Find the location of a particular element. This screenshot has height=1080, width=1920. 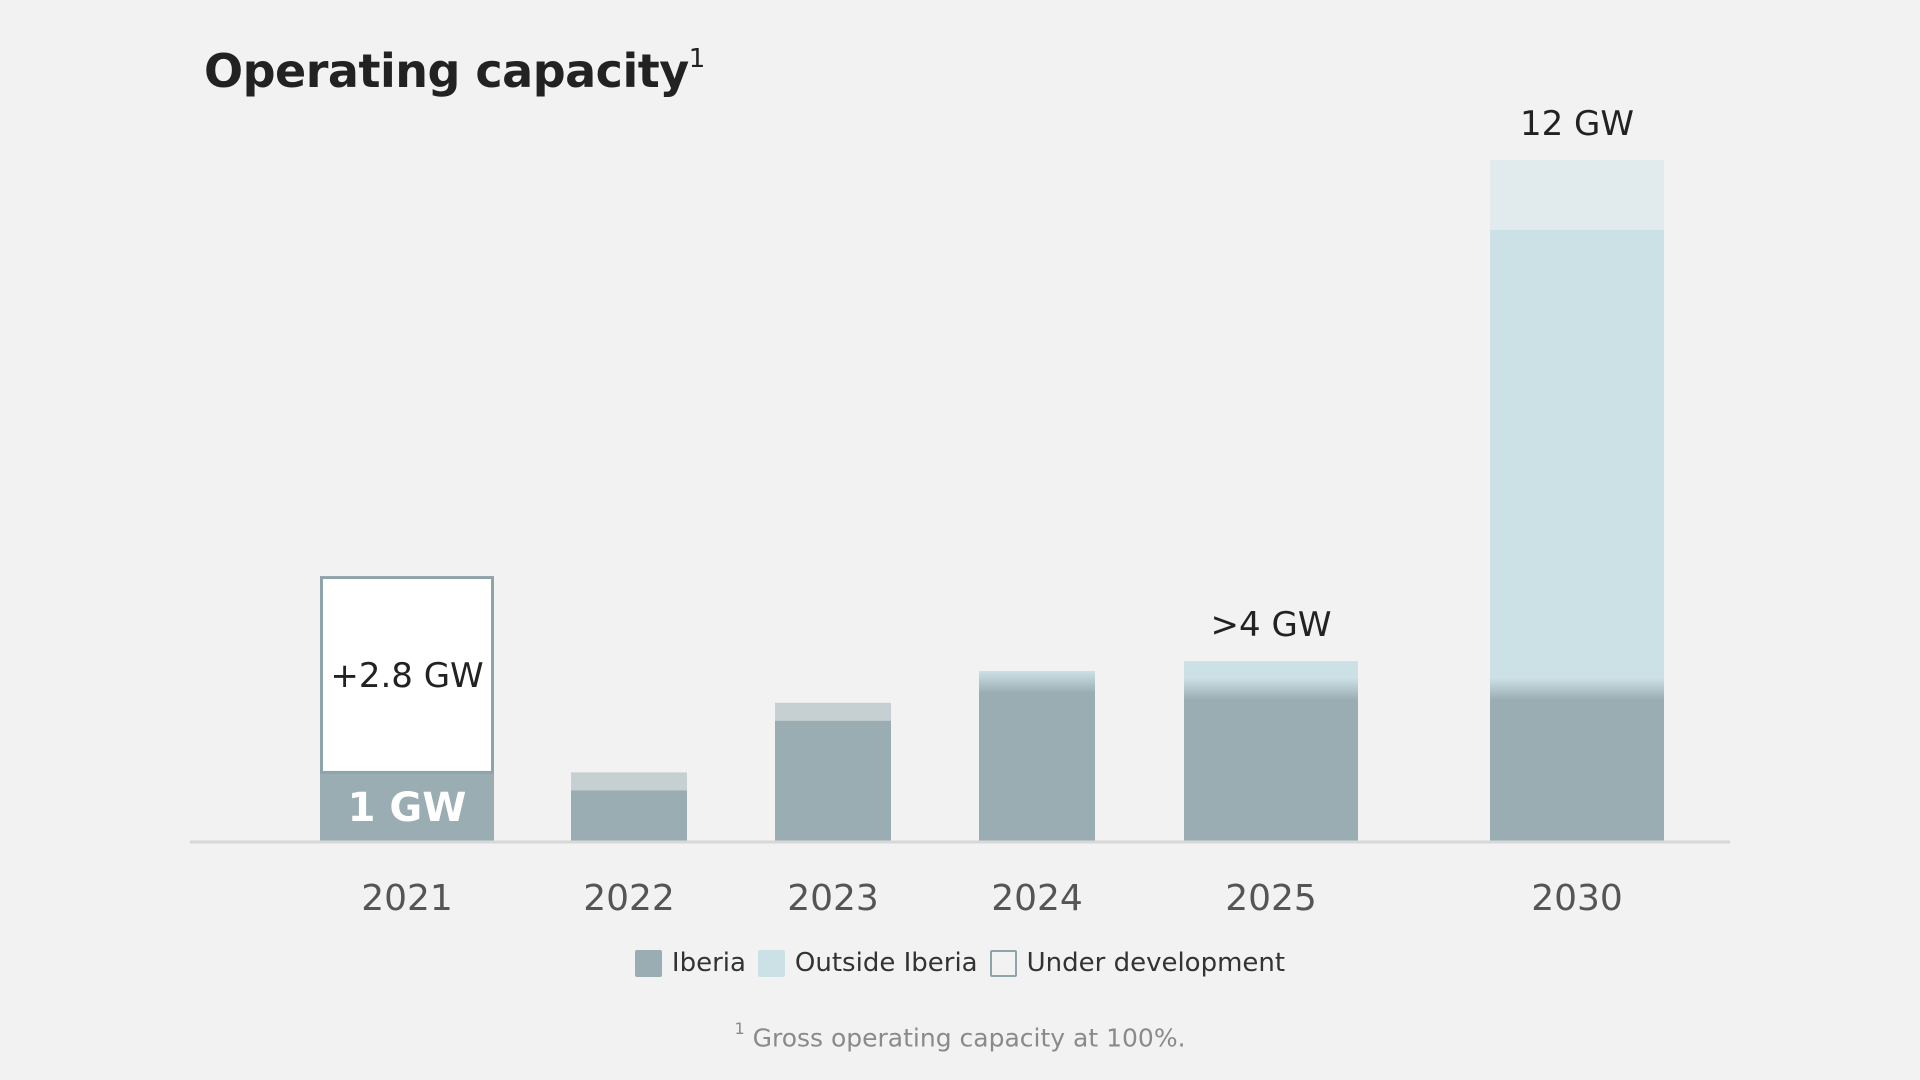

chart-title-text: Operating capacity is located at coordinates (446, 71).